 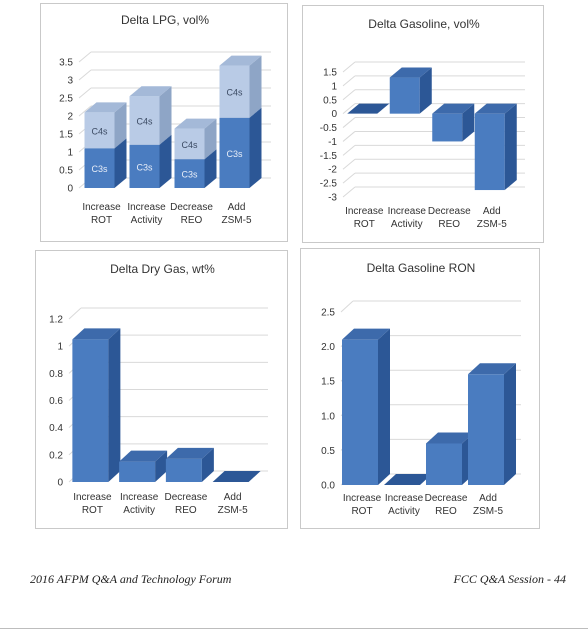 I want to click on y-tick-label: 2.0, so click(x=328, y=347).